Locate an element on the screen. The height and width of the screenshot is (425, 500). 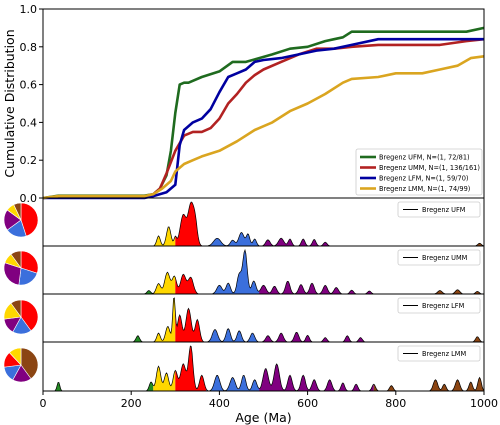
x-tick-label: 400 is located at coordinates (219, 403).